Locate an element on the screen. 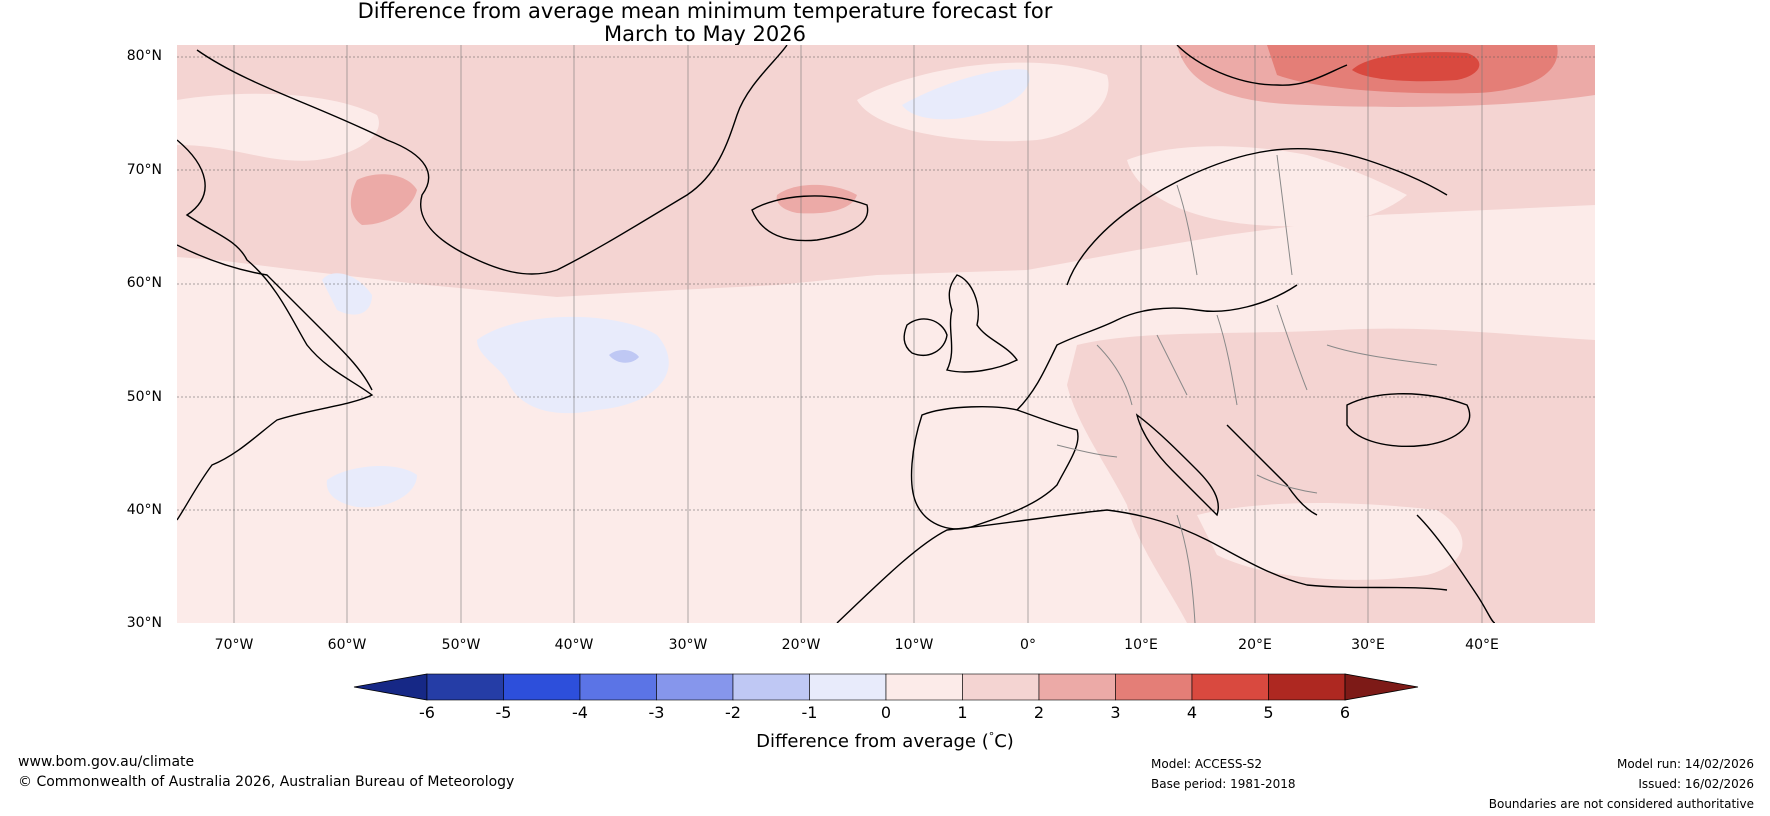 This screenshot has width=1770, height=816. lon-label-20w: 20°W is located at coordinates (801, 645).